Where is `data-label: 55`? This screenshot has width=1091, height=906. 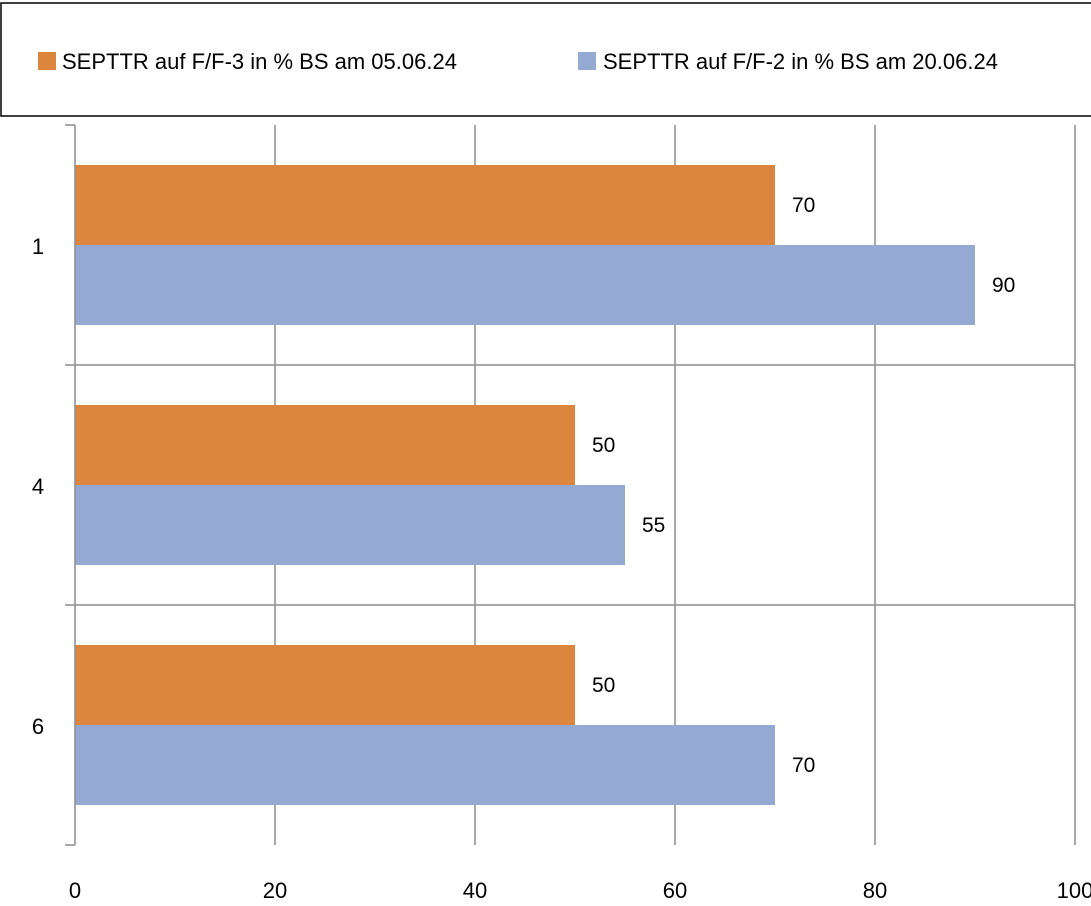 data-label: 55 is located at coordinates (653, 525).